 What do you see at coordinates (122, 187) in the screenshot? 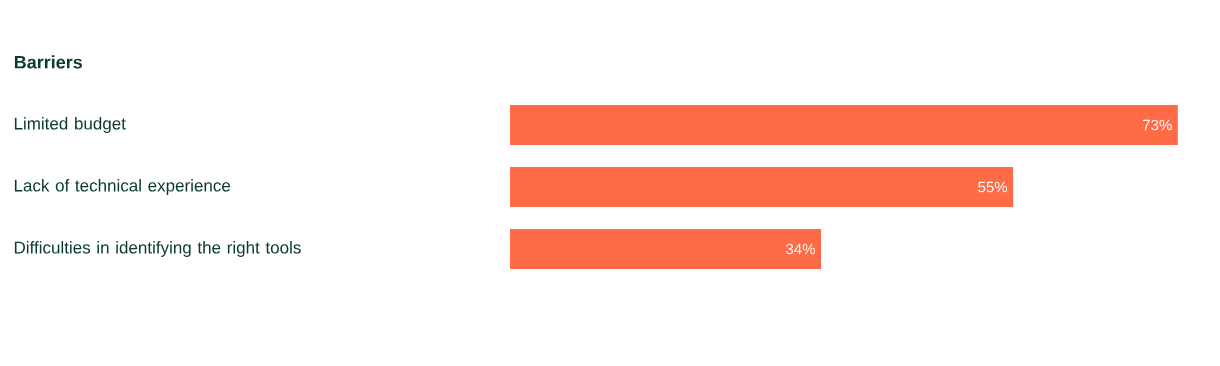
I see `y-tick-label: Lack of technical experience` at bounding box center [122, 187].